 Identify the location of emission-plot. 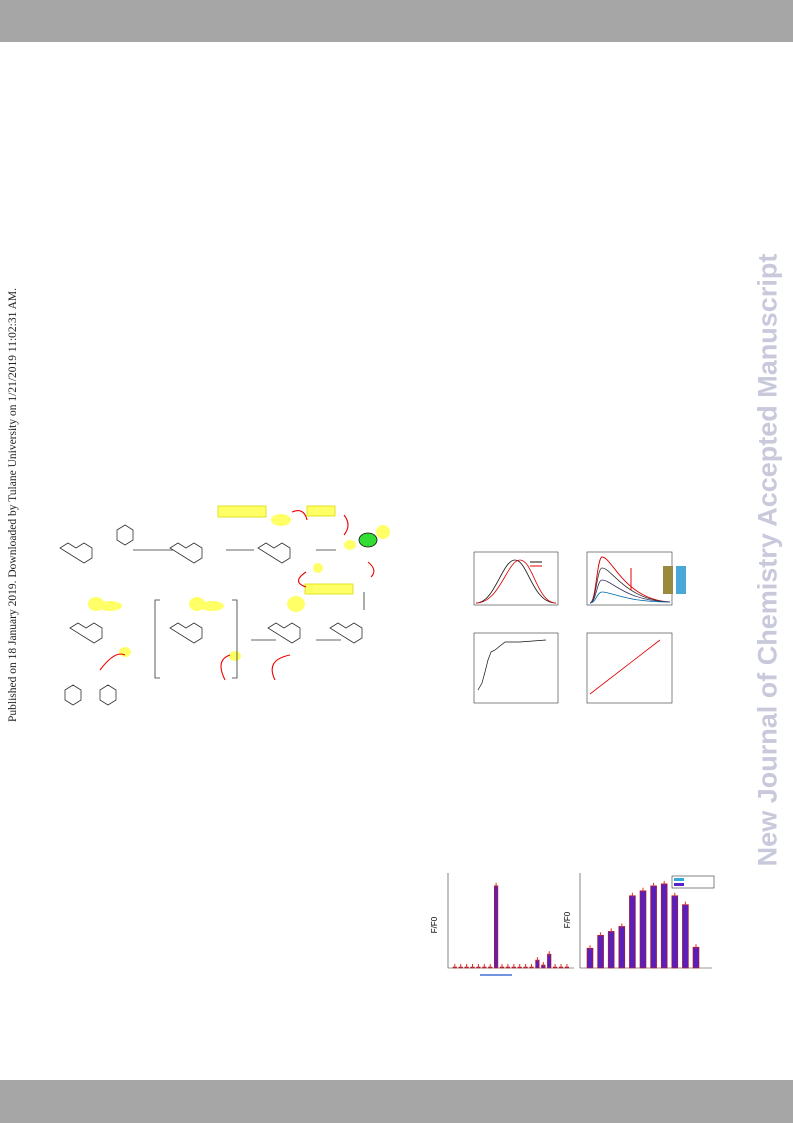
(636, 578).